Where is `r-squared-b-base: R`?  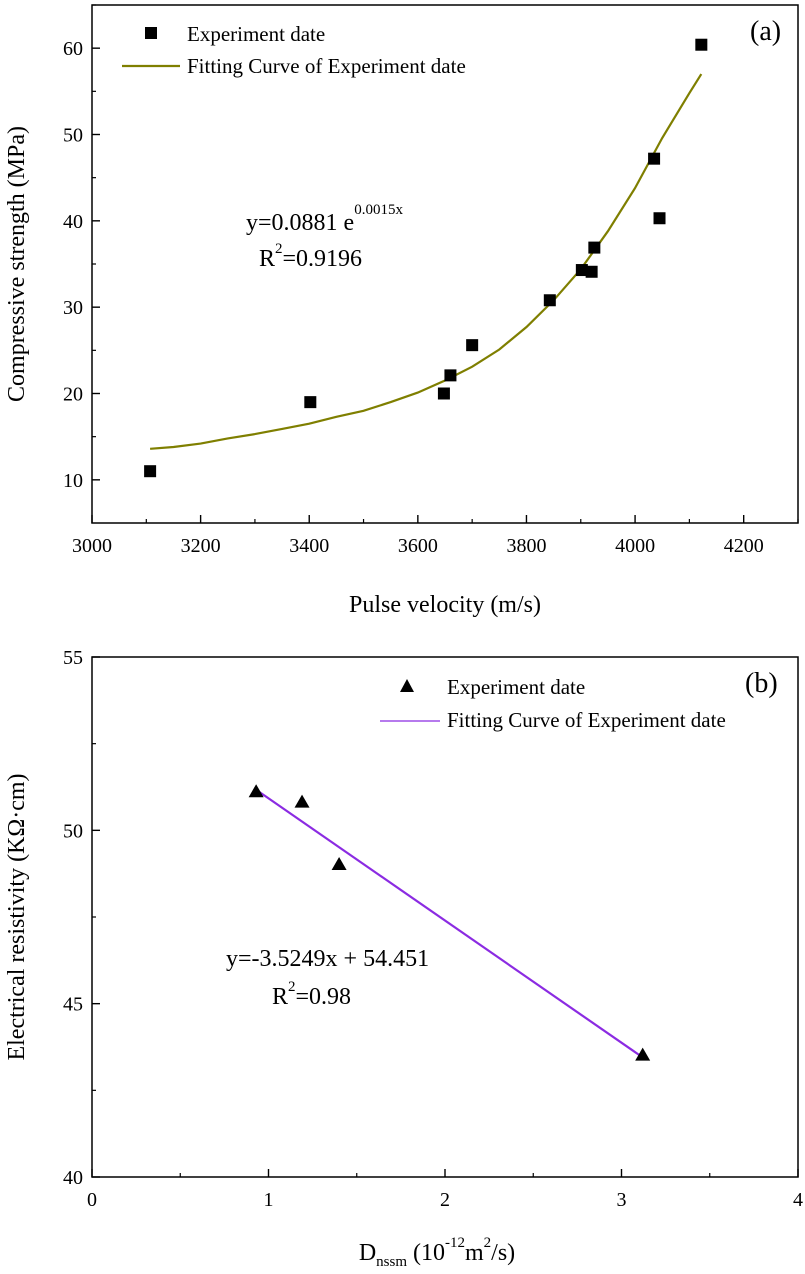 r-squared-b-base: R is located at coordinates (280, 997).